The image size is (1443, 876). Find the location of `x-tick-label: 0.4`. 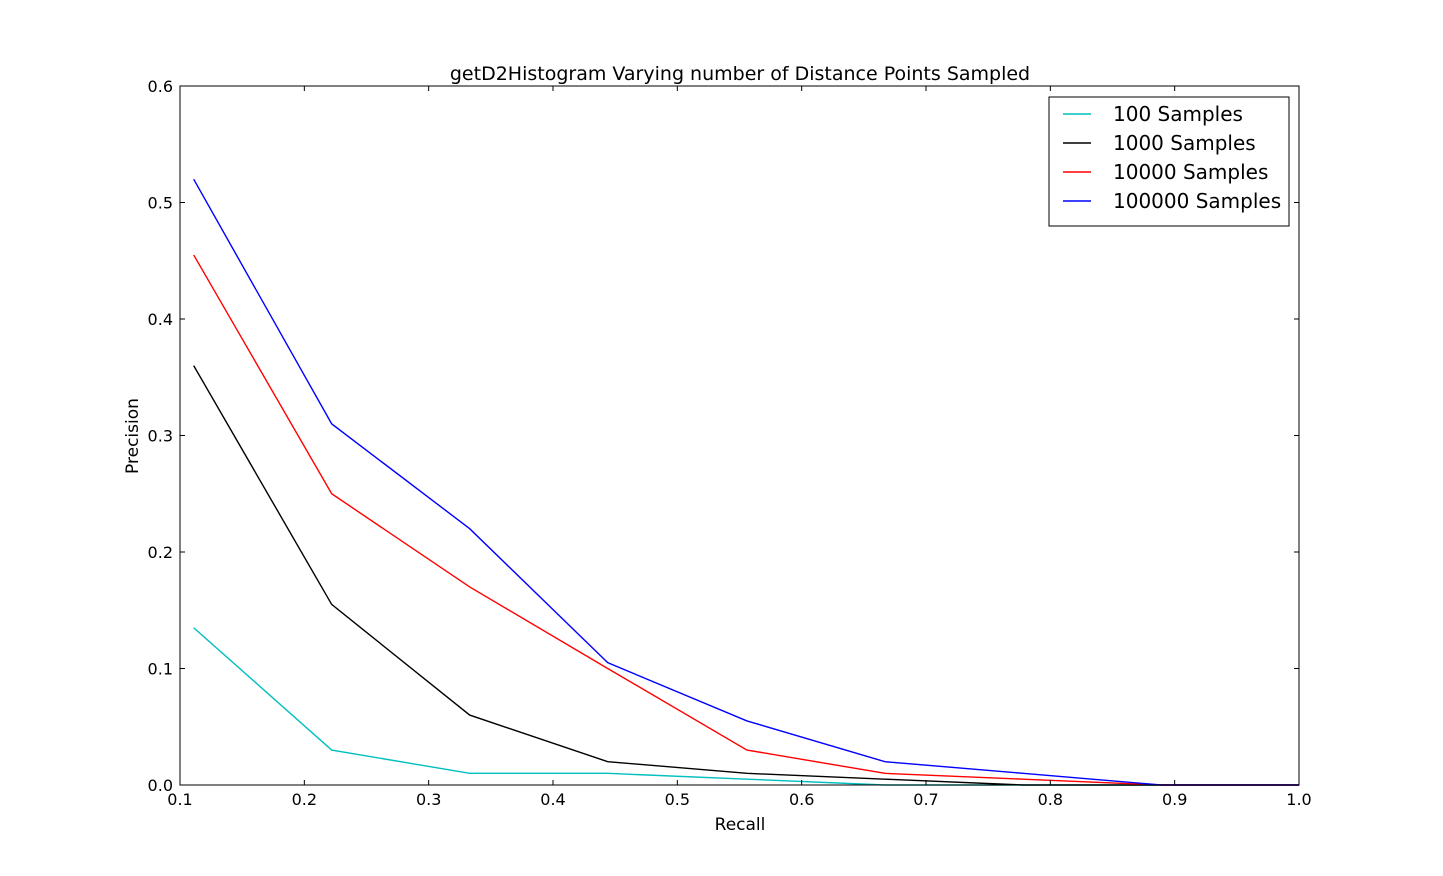

x-tick-label: 0.4 is located at coordinates (552, 799).